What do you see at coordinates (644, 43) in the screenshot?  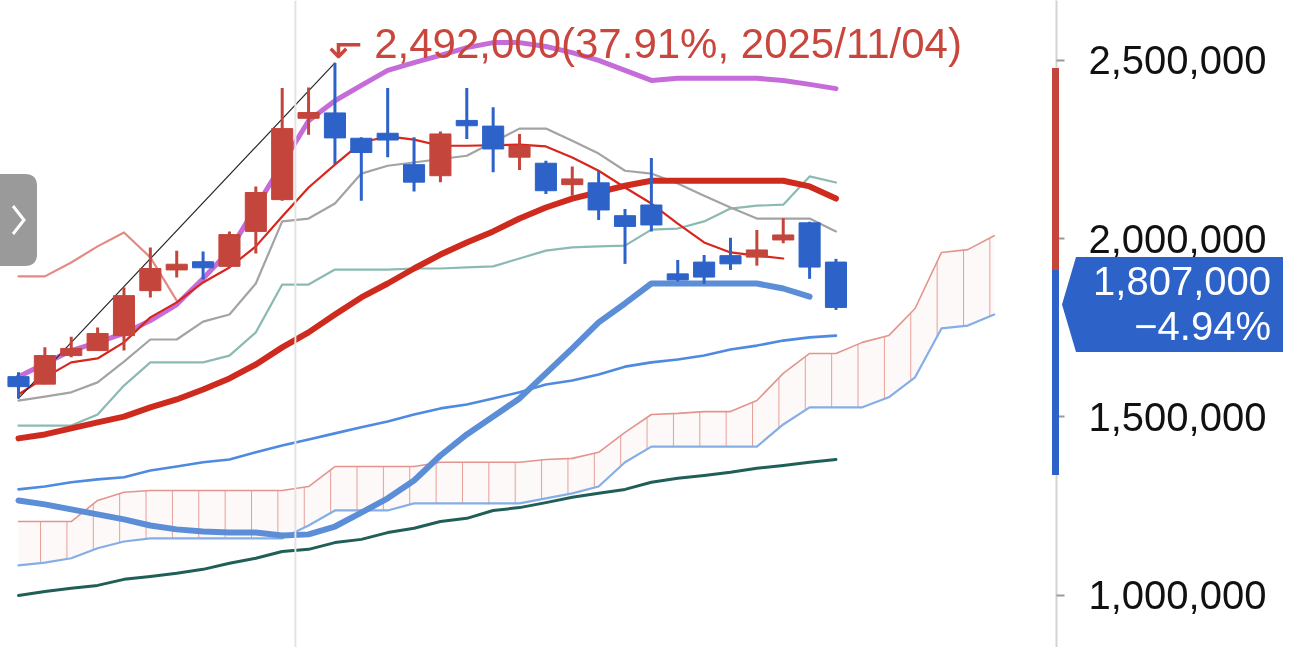 I see `annotation: ⬐ 2,492,000(37.91%, 2025/11/04)` at bounding box center [644, 43].